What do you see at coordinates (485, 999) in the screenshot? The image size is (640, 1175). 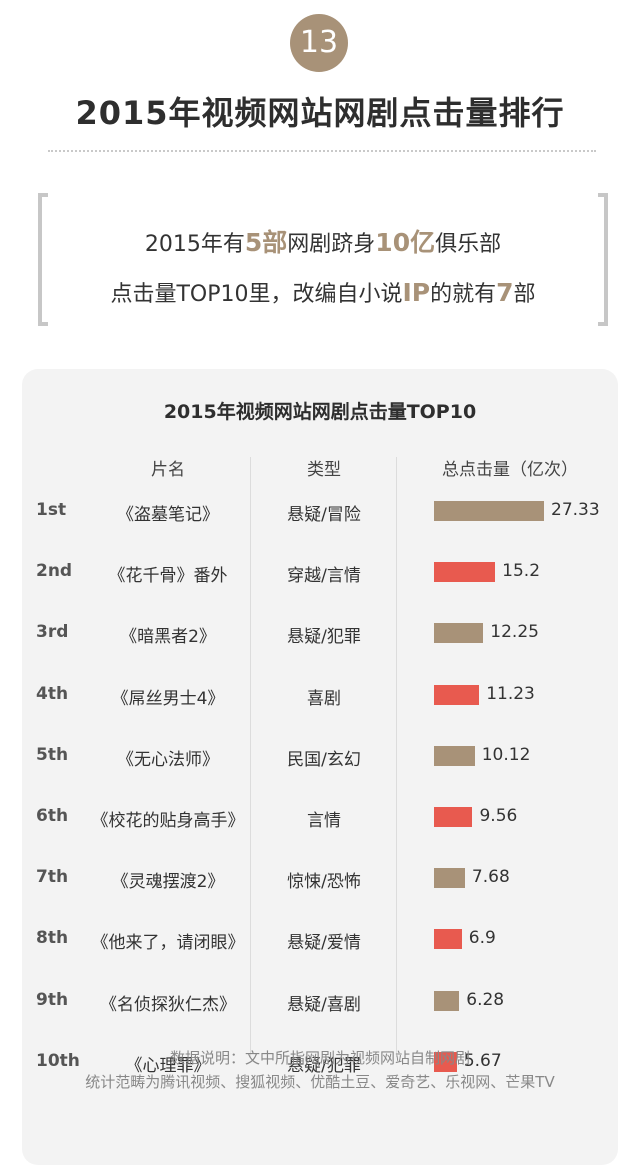 I see `click-value-label: 6.28` at bounding box center [485, 999].